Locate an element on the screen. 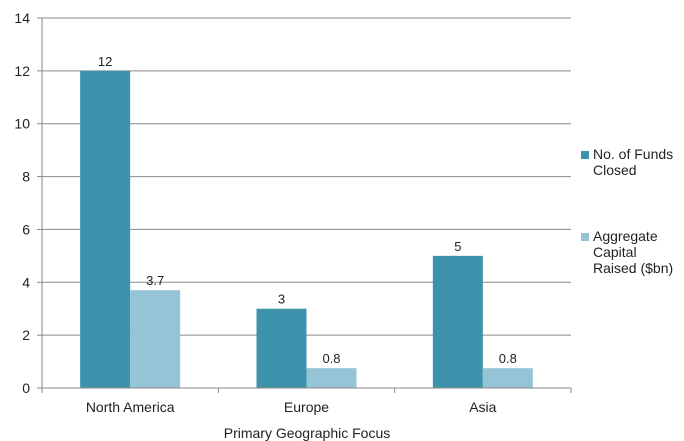 The image size is (684, 441). x-category-label: Europe is located at coordinates (306, 407).